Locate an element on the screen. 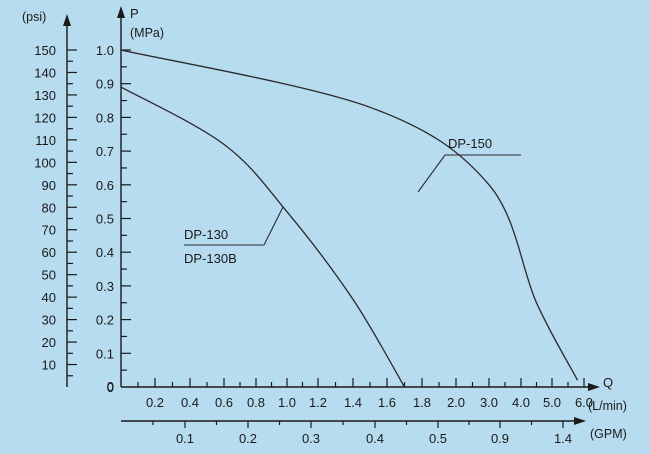 The width and height of the screenshot is (650, 454). psi-axis-label: (psi) is located at coordinates (34, 17).